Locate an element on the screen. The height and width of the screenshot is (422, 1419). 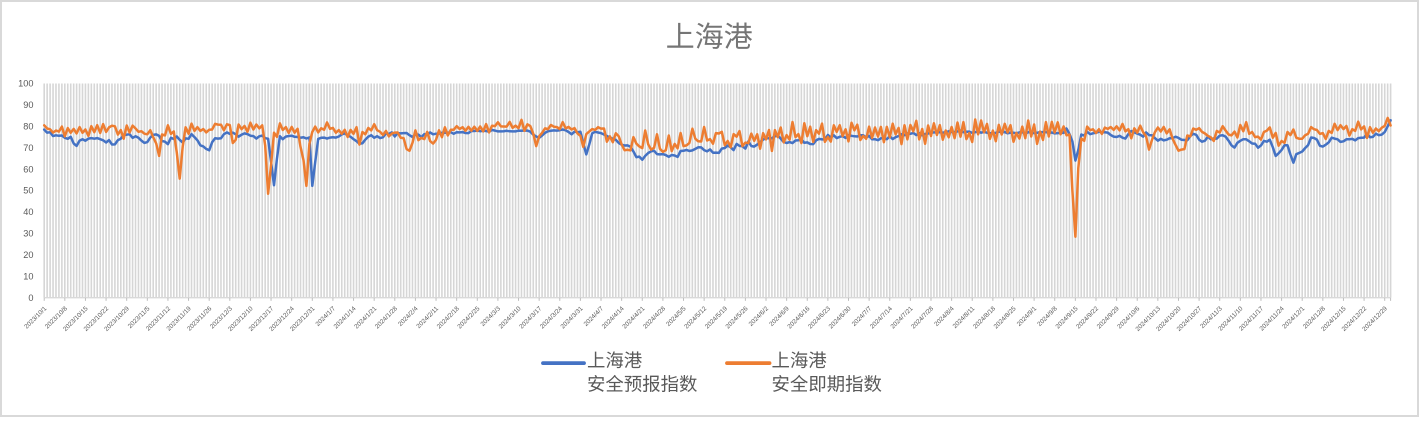
svg-text: 100 is located at coordinates (25, 84).